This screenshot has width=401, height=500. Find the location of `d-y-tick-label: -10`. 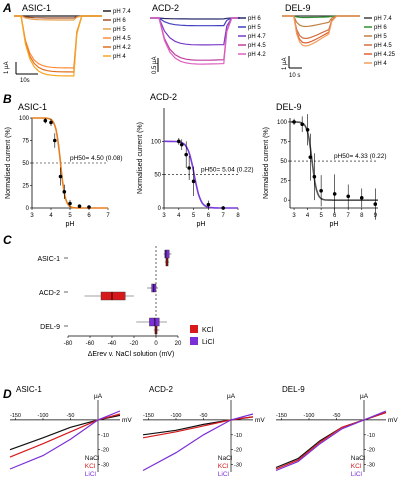

d-y-tick-label: -10 is located at coordinates (371, 436).